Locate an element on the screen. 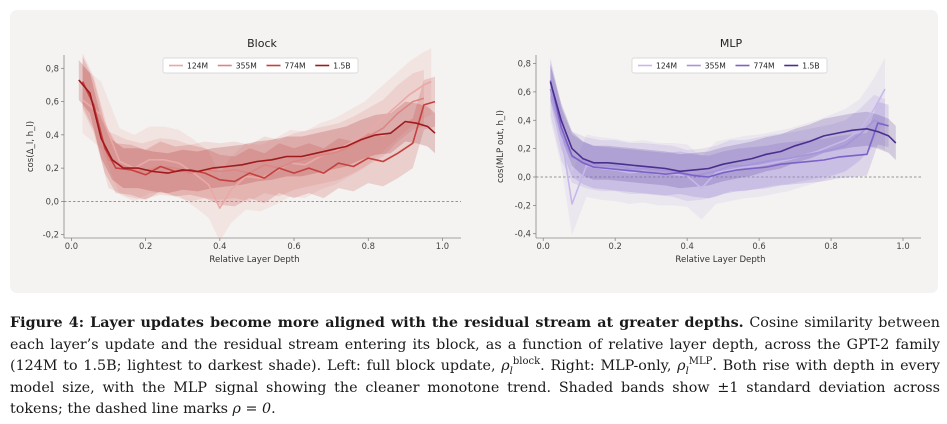 The image size is (947, 424). block-legend-label-124M: 124M is located at coordinates (197, 66).